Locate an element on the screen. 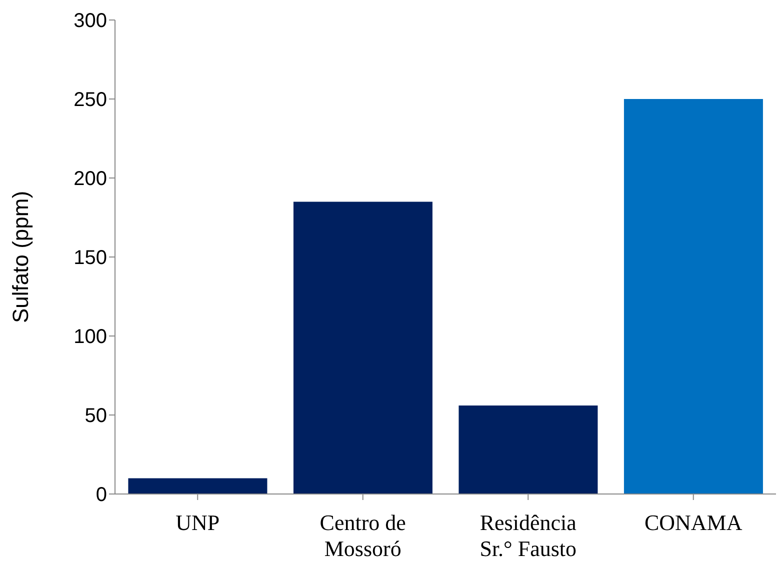 The width and height of the screenshot is (778, 579). y-tick-label: 100 is located at coordinates (90, 337).